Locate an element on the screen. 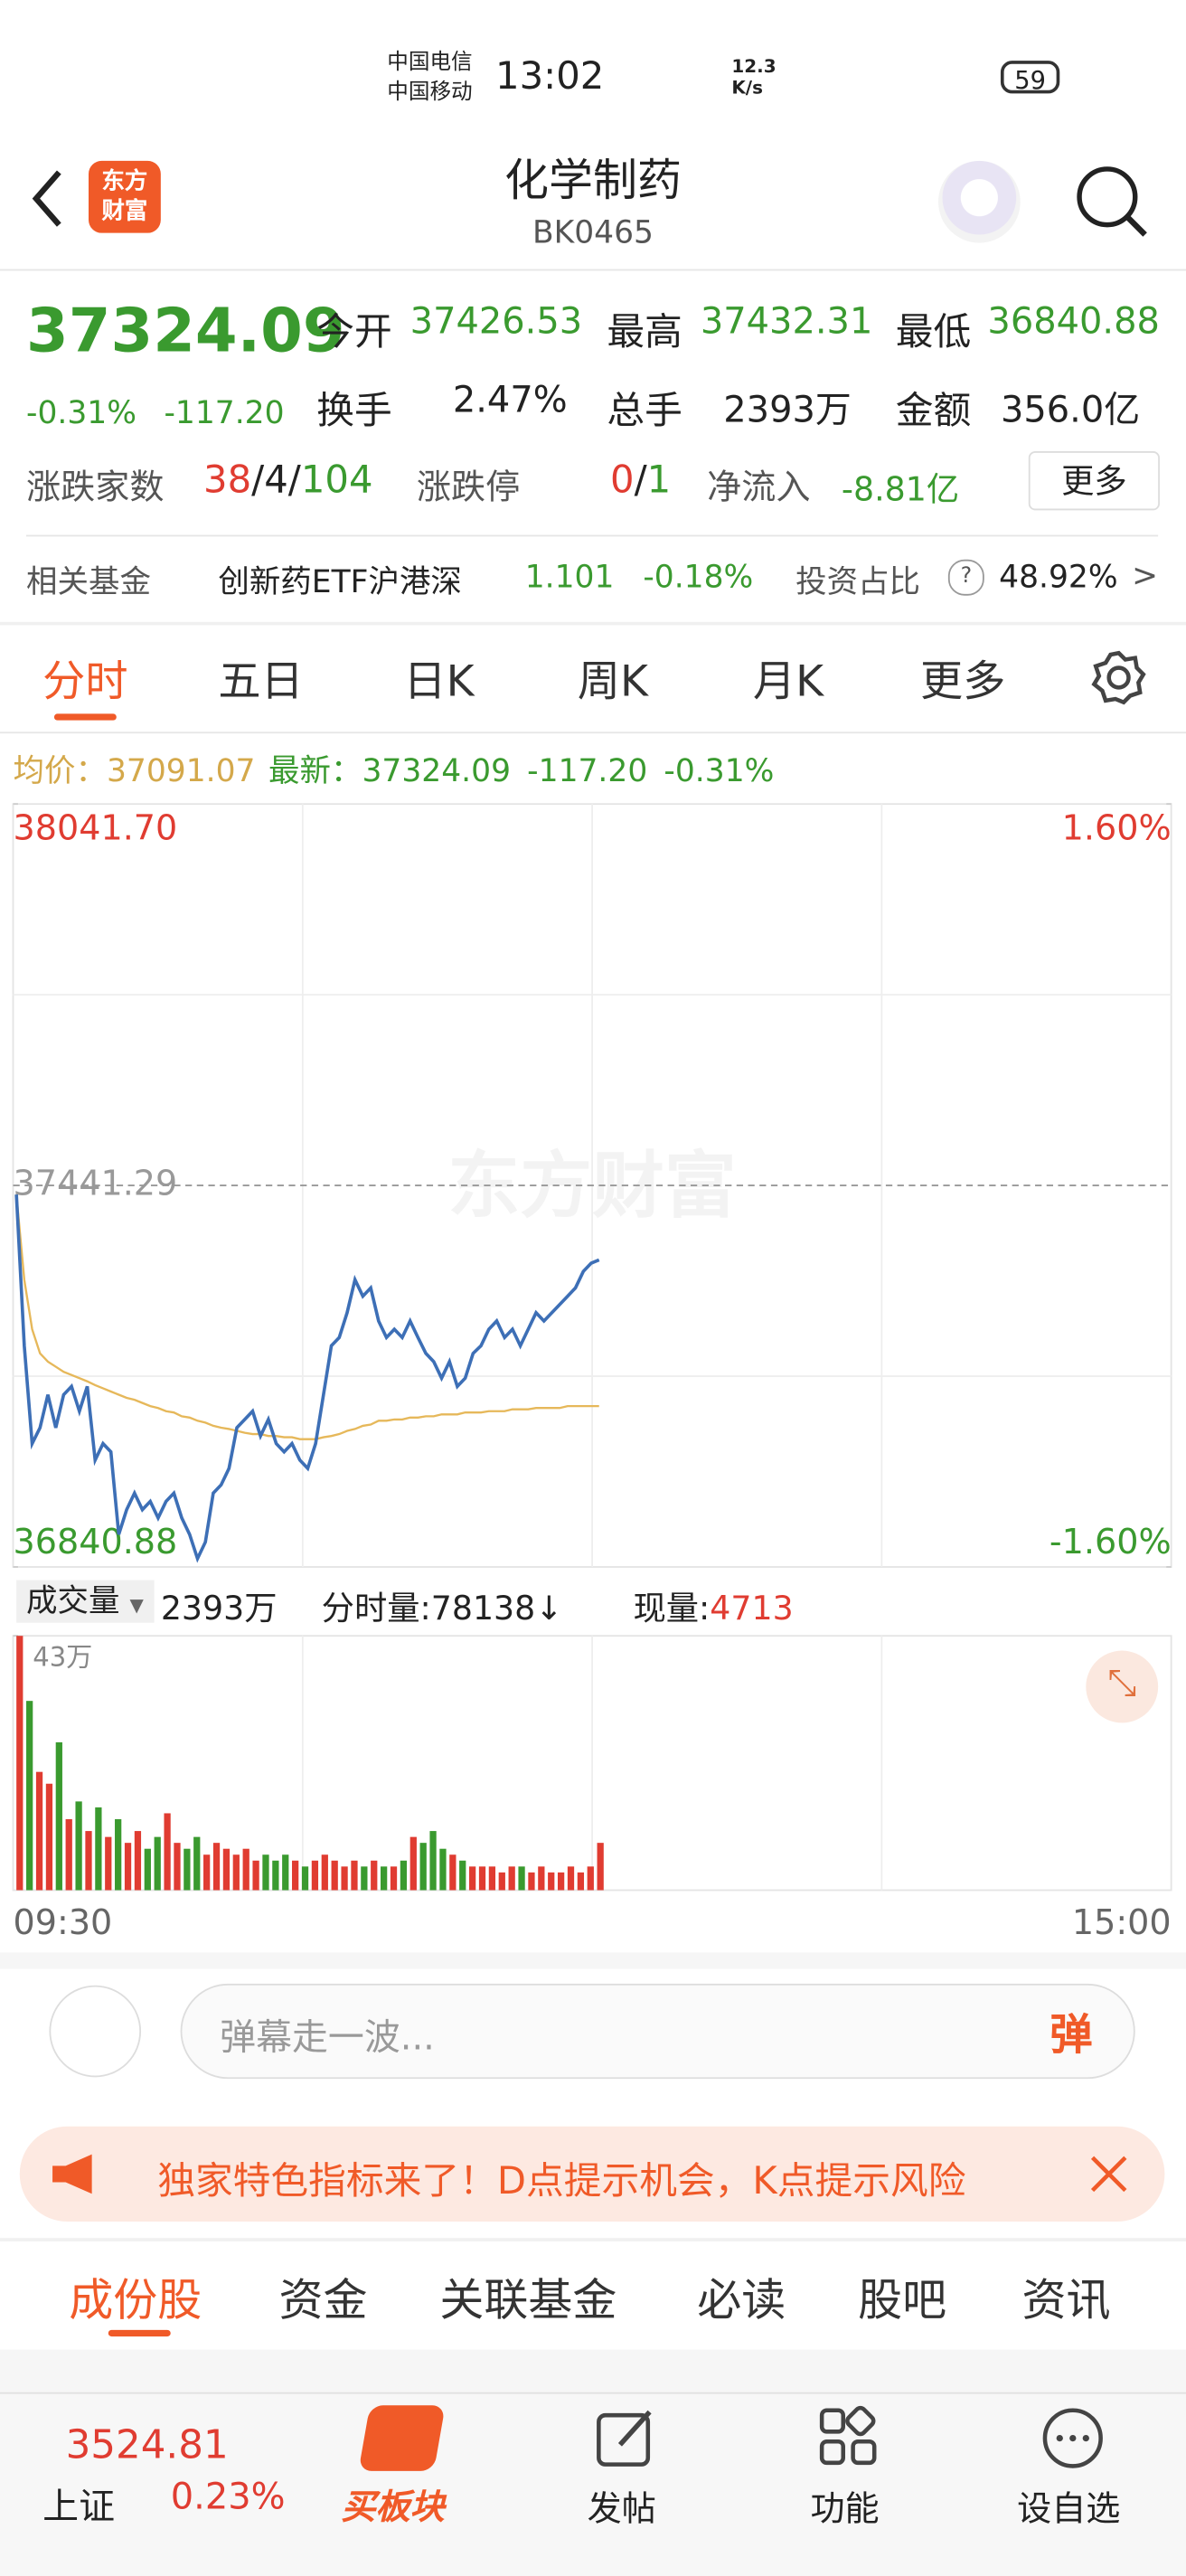 The height and width of the screenshot is (2576, 1186). net-speed: 12.3 K/s is located at coordinates (753, 77).